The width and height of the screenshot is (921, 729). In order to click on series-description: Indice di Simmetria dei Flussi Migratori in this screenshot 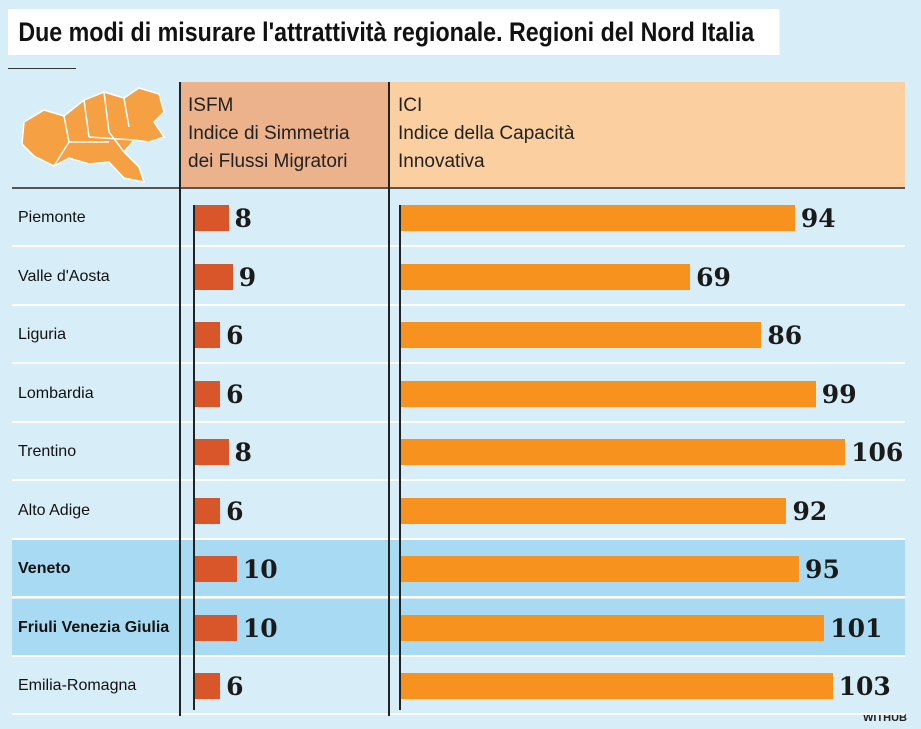, I will do `click(269, 147)`.